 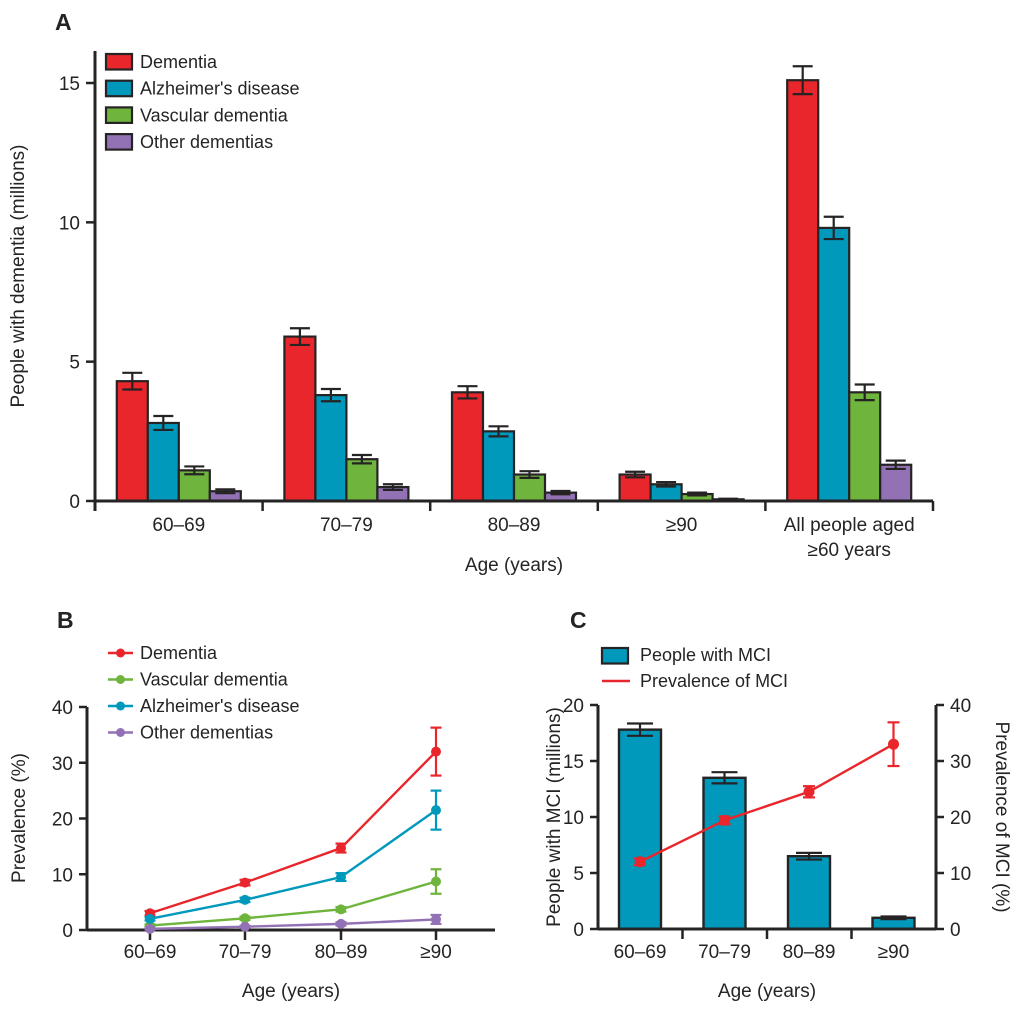 I want to click on right-y-tick-label: 20, so click(x=960, y=818).